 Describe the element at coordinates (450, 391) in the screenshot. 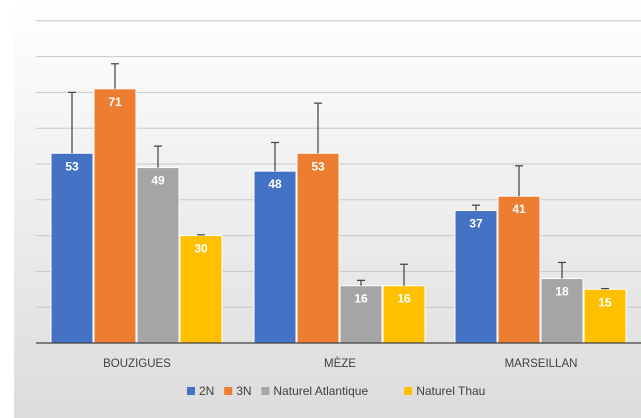

I see `legend-label: Naturel Thau` at that location.